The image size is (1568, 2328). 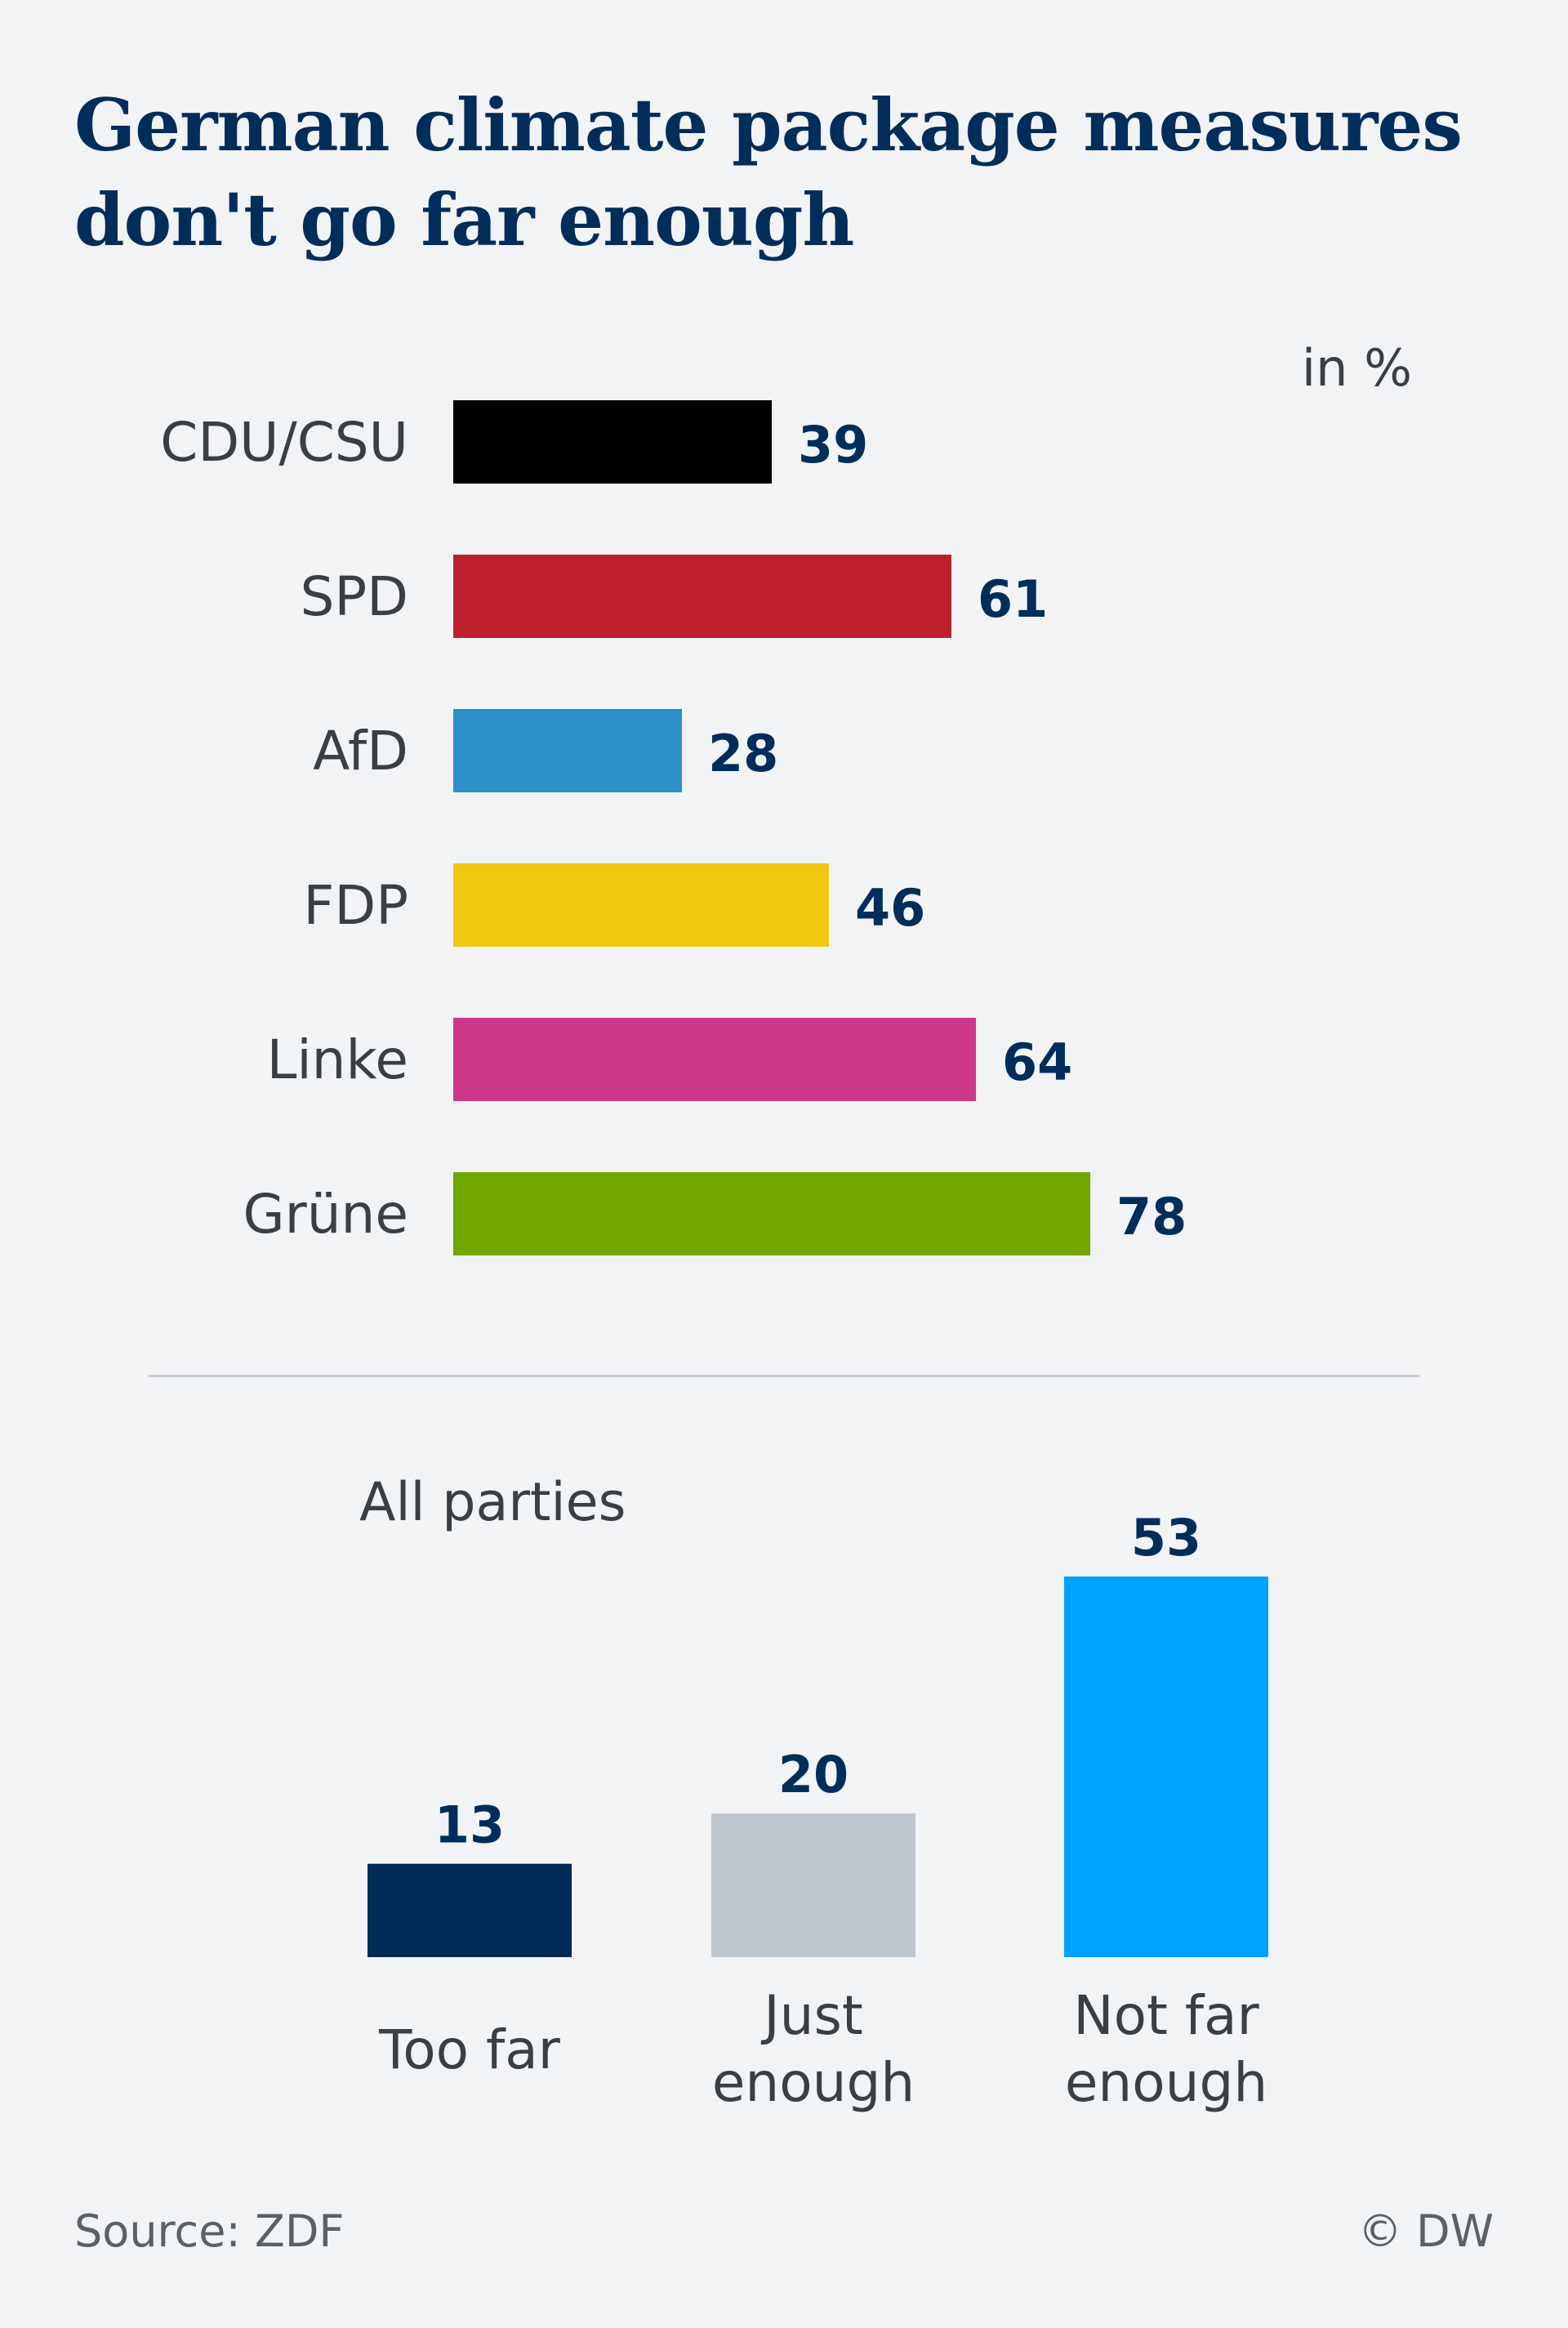 What do you see at coordinates (714, 1059) in the screenshot?
I see `bar-linke` at bounding box center [714, 1059].